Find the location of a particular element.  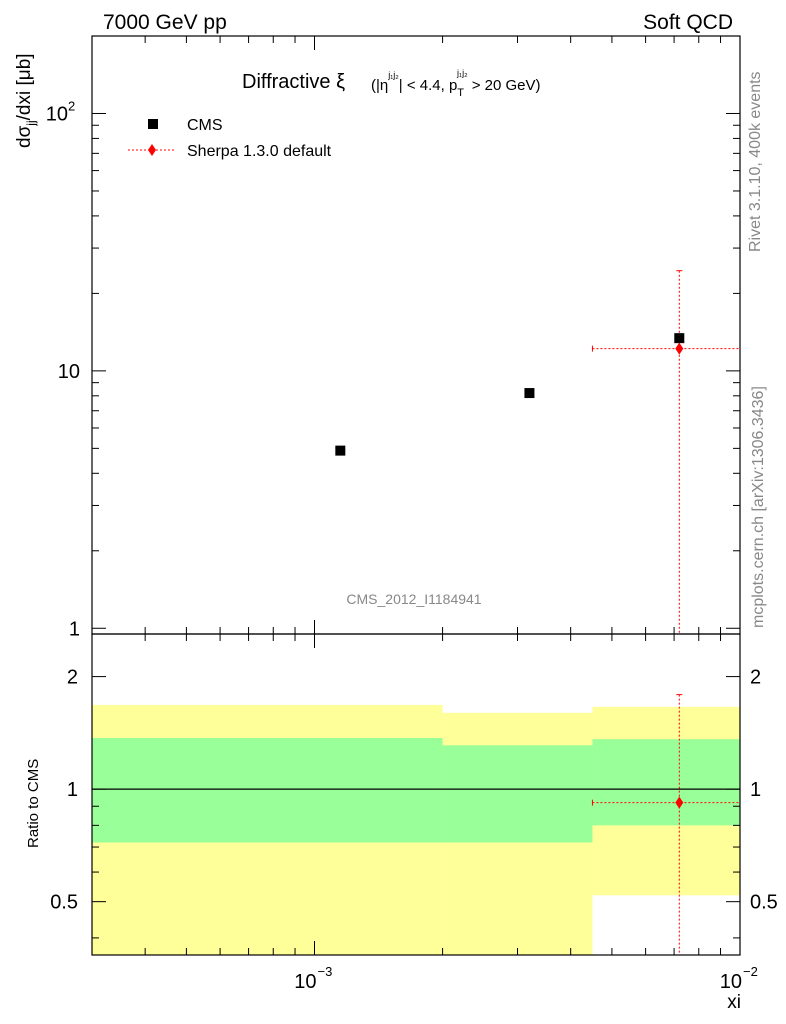

title-cut3: > 20 GeV) is located at coordinates (504, 85).